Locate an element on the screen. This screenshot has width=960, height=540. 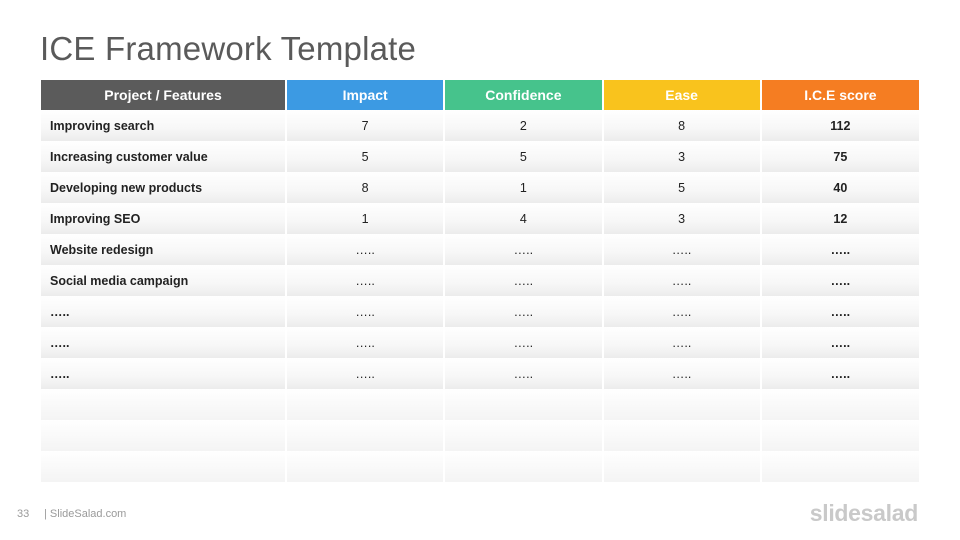
header-project-features: Project / Features is located at coordinates (164, 95).